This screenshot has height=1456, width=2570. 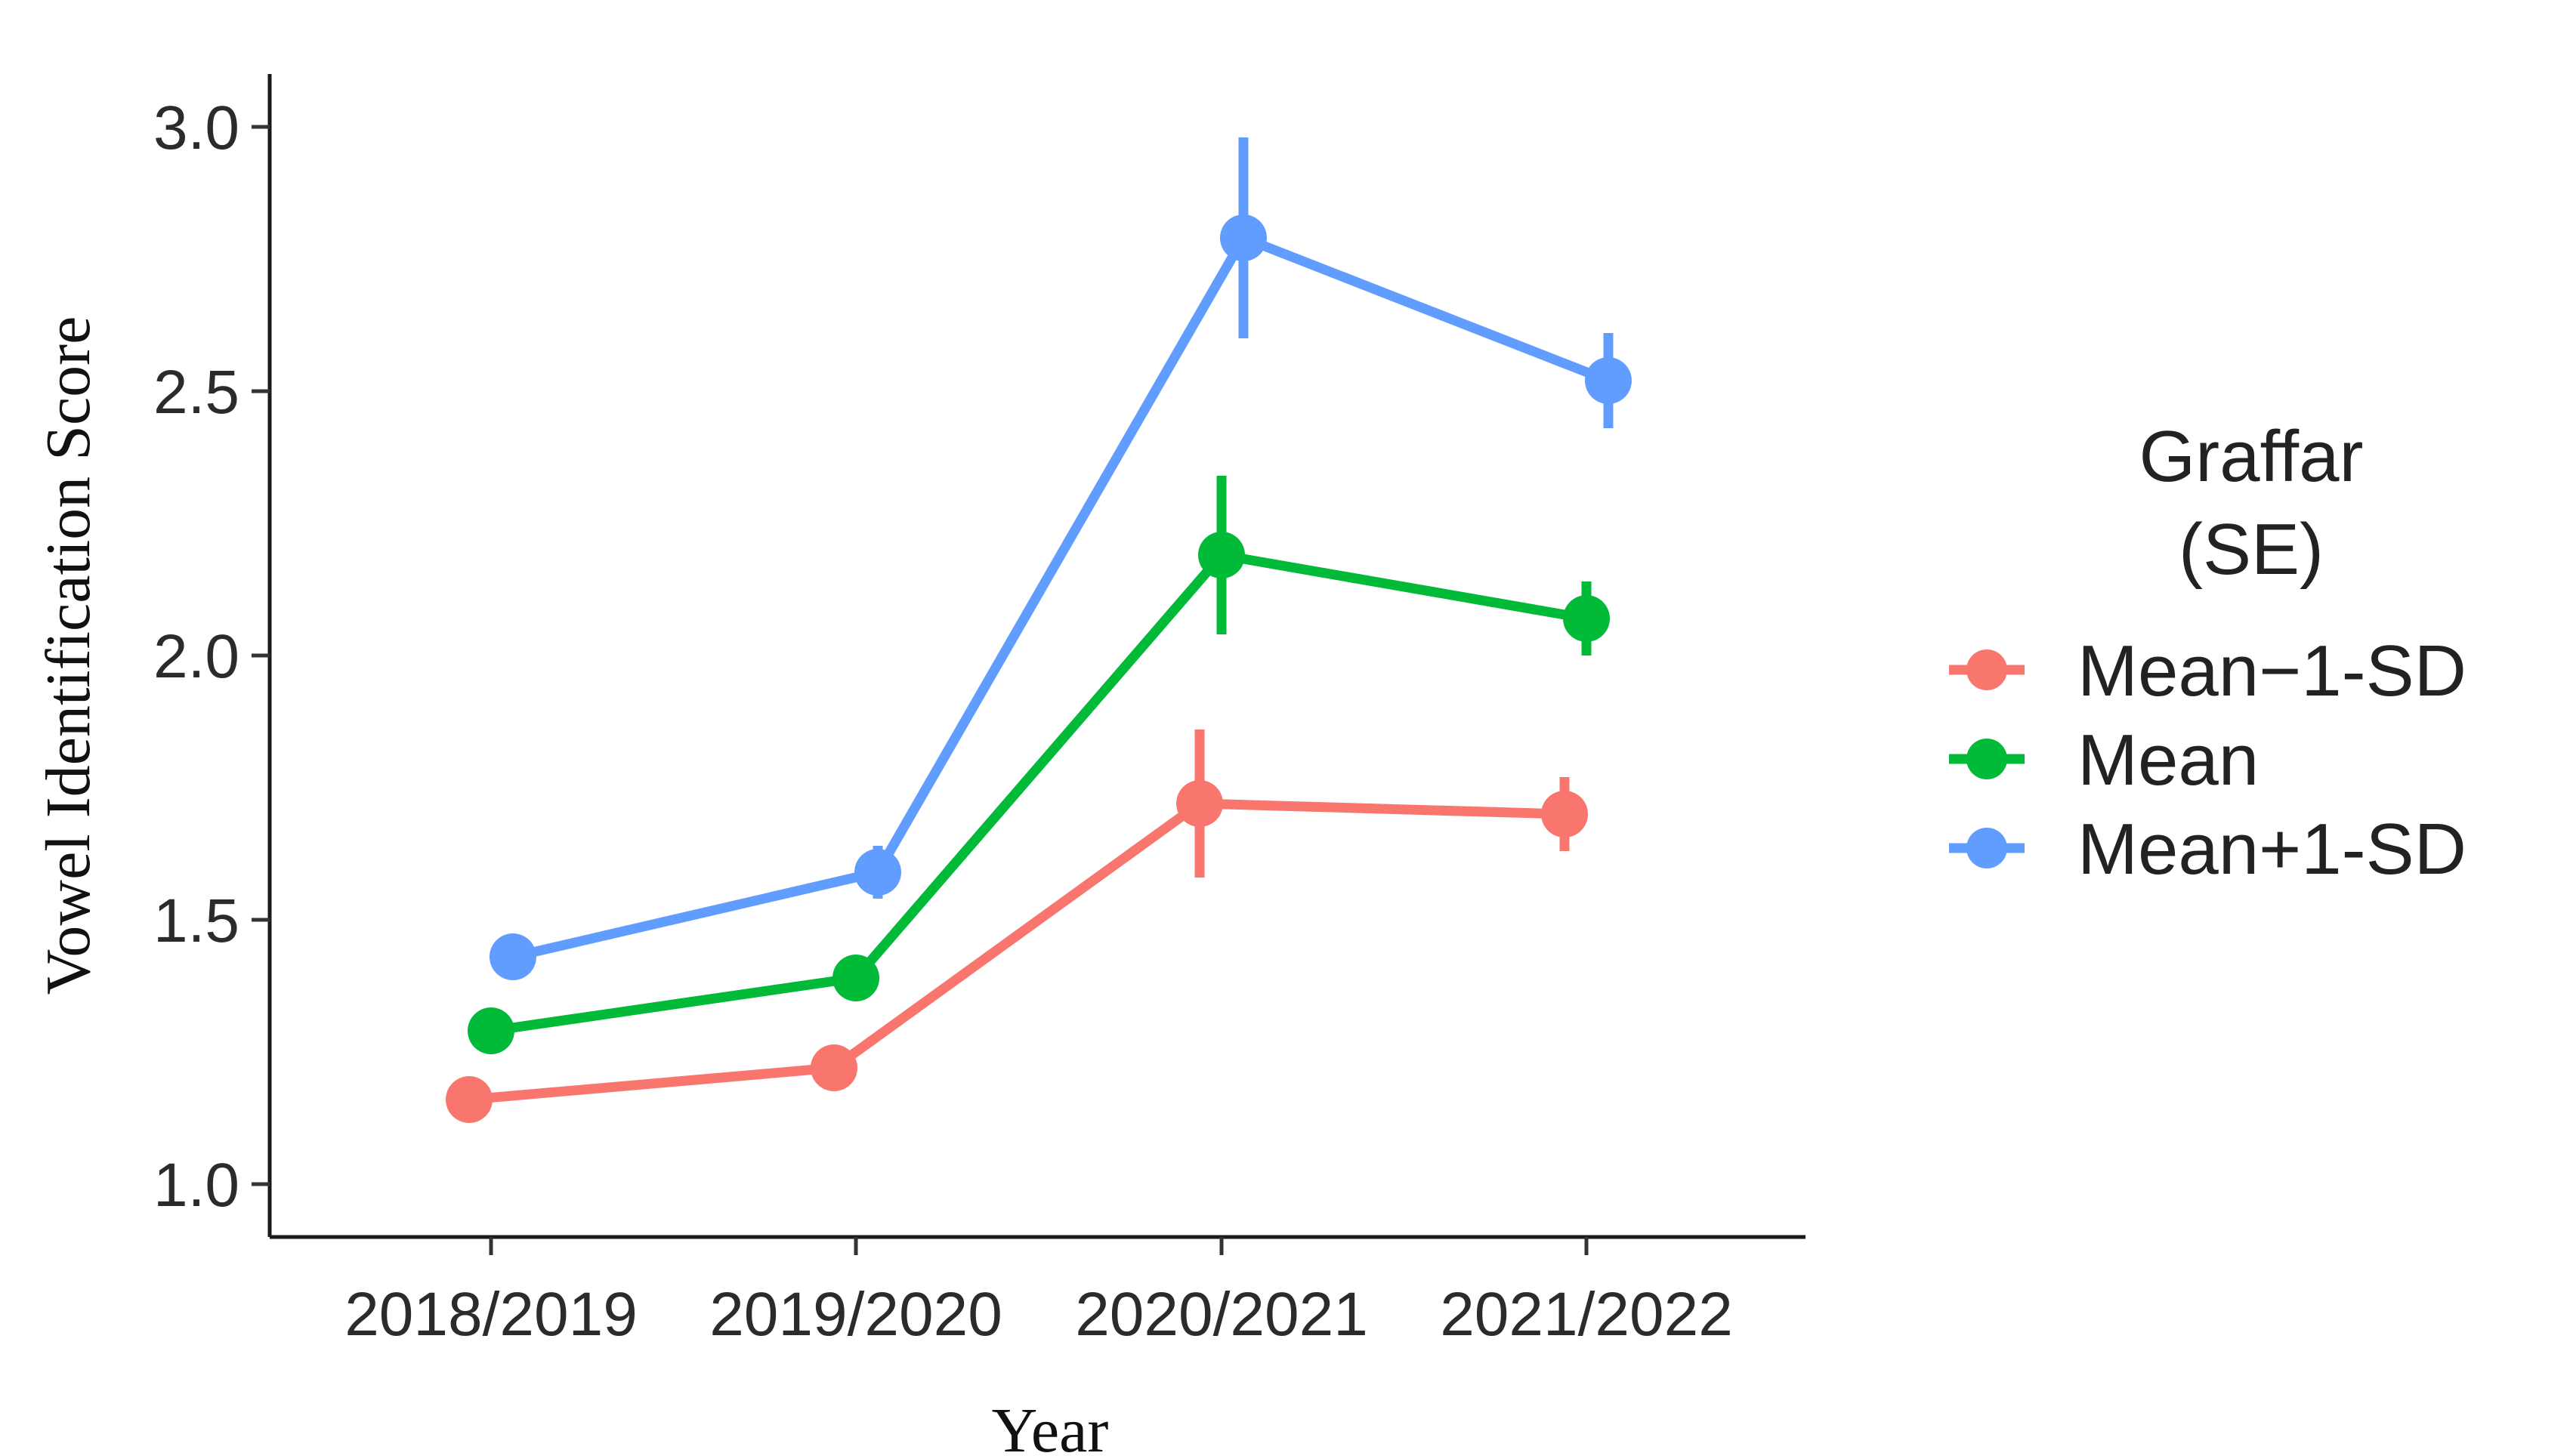 I want to click on y-tick-label: 3.0, so click(x=196, y=128).